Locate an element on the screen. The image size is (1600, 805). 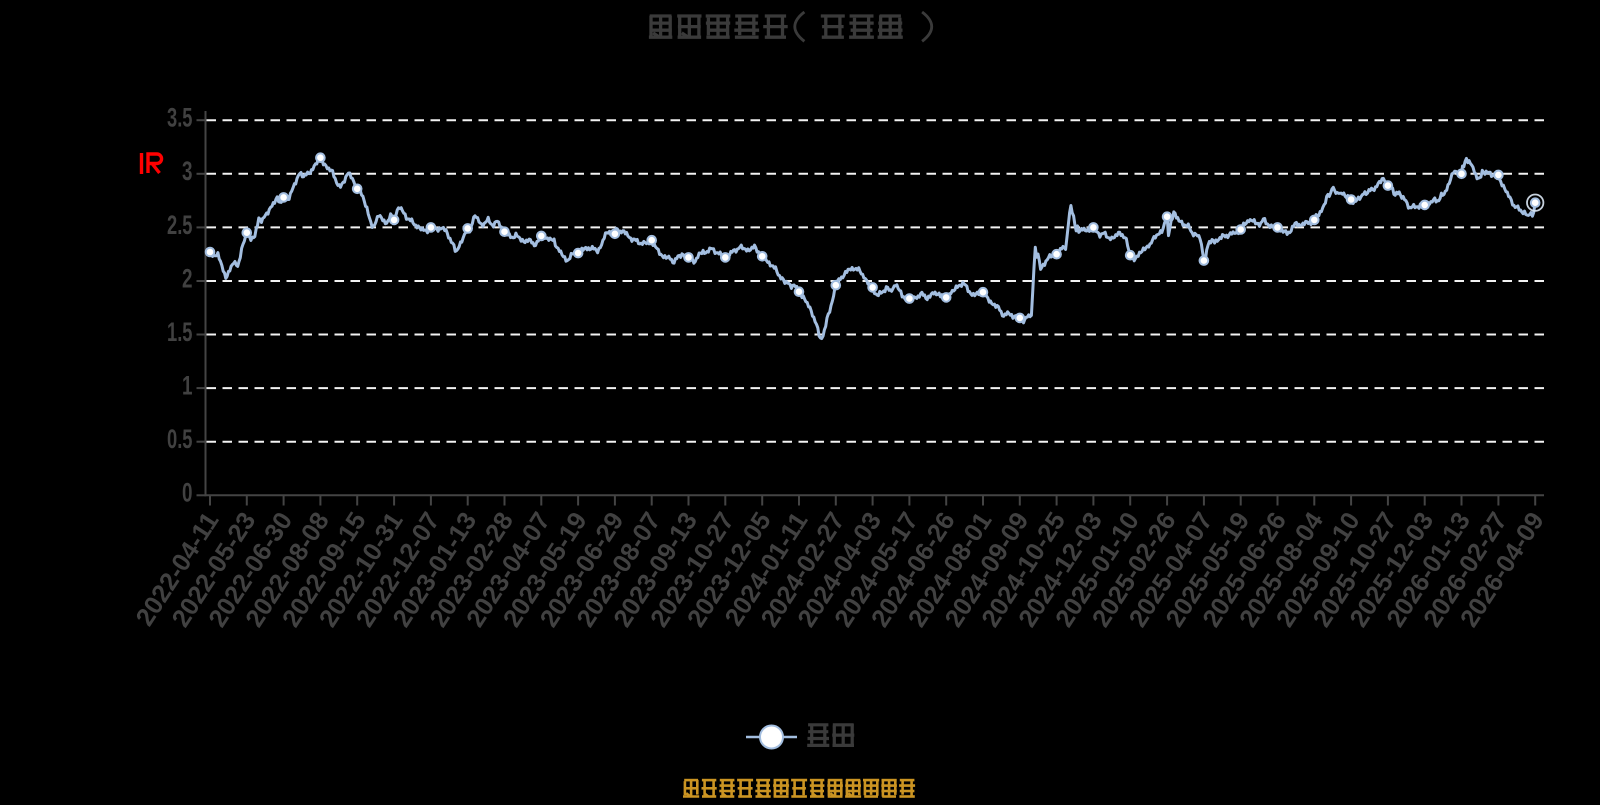
svg-text: 2.5 is located at coordinates (180, 225).